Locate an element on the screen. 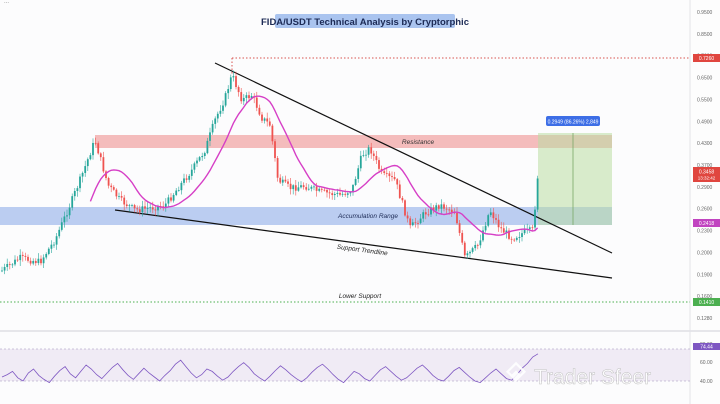  top-price-text: 0.7260 is located at coordinates (707, 59).